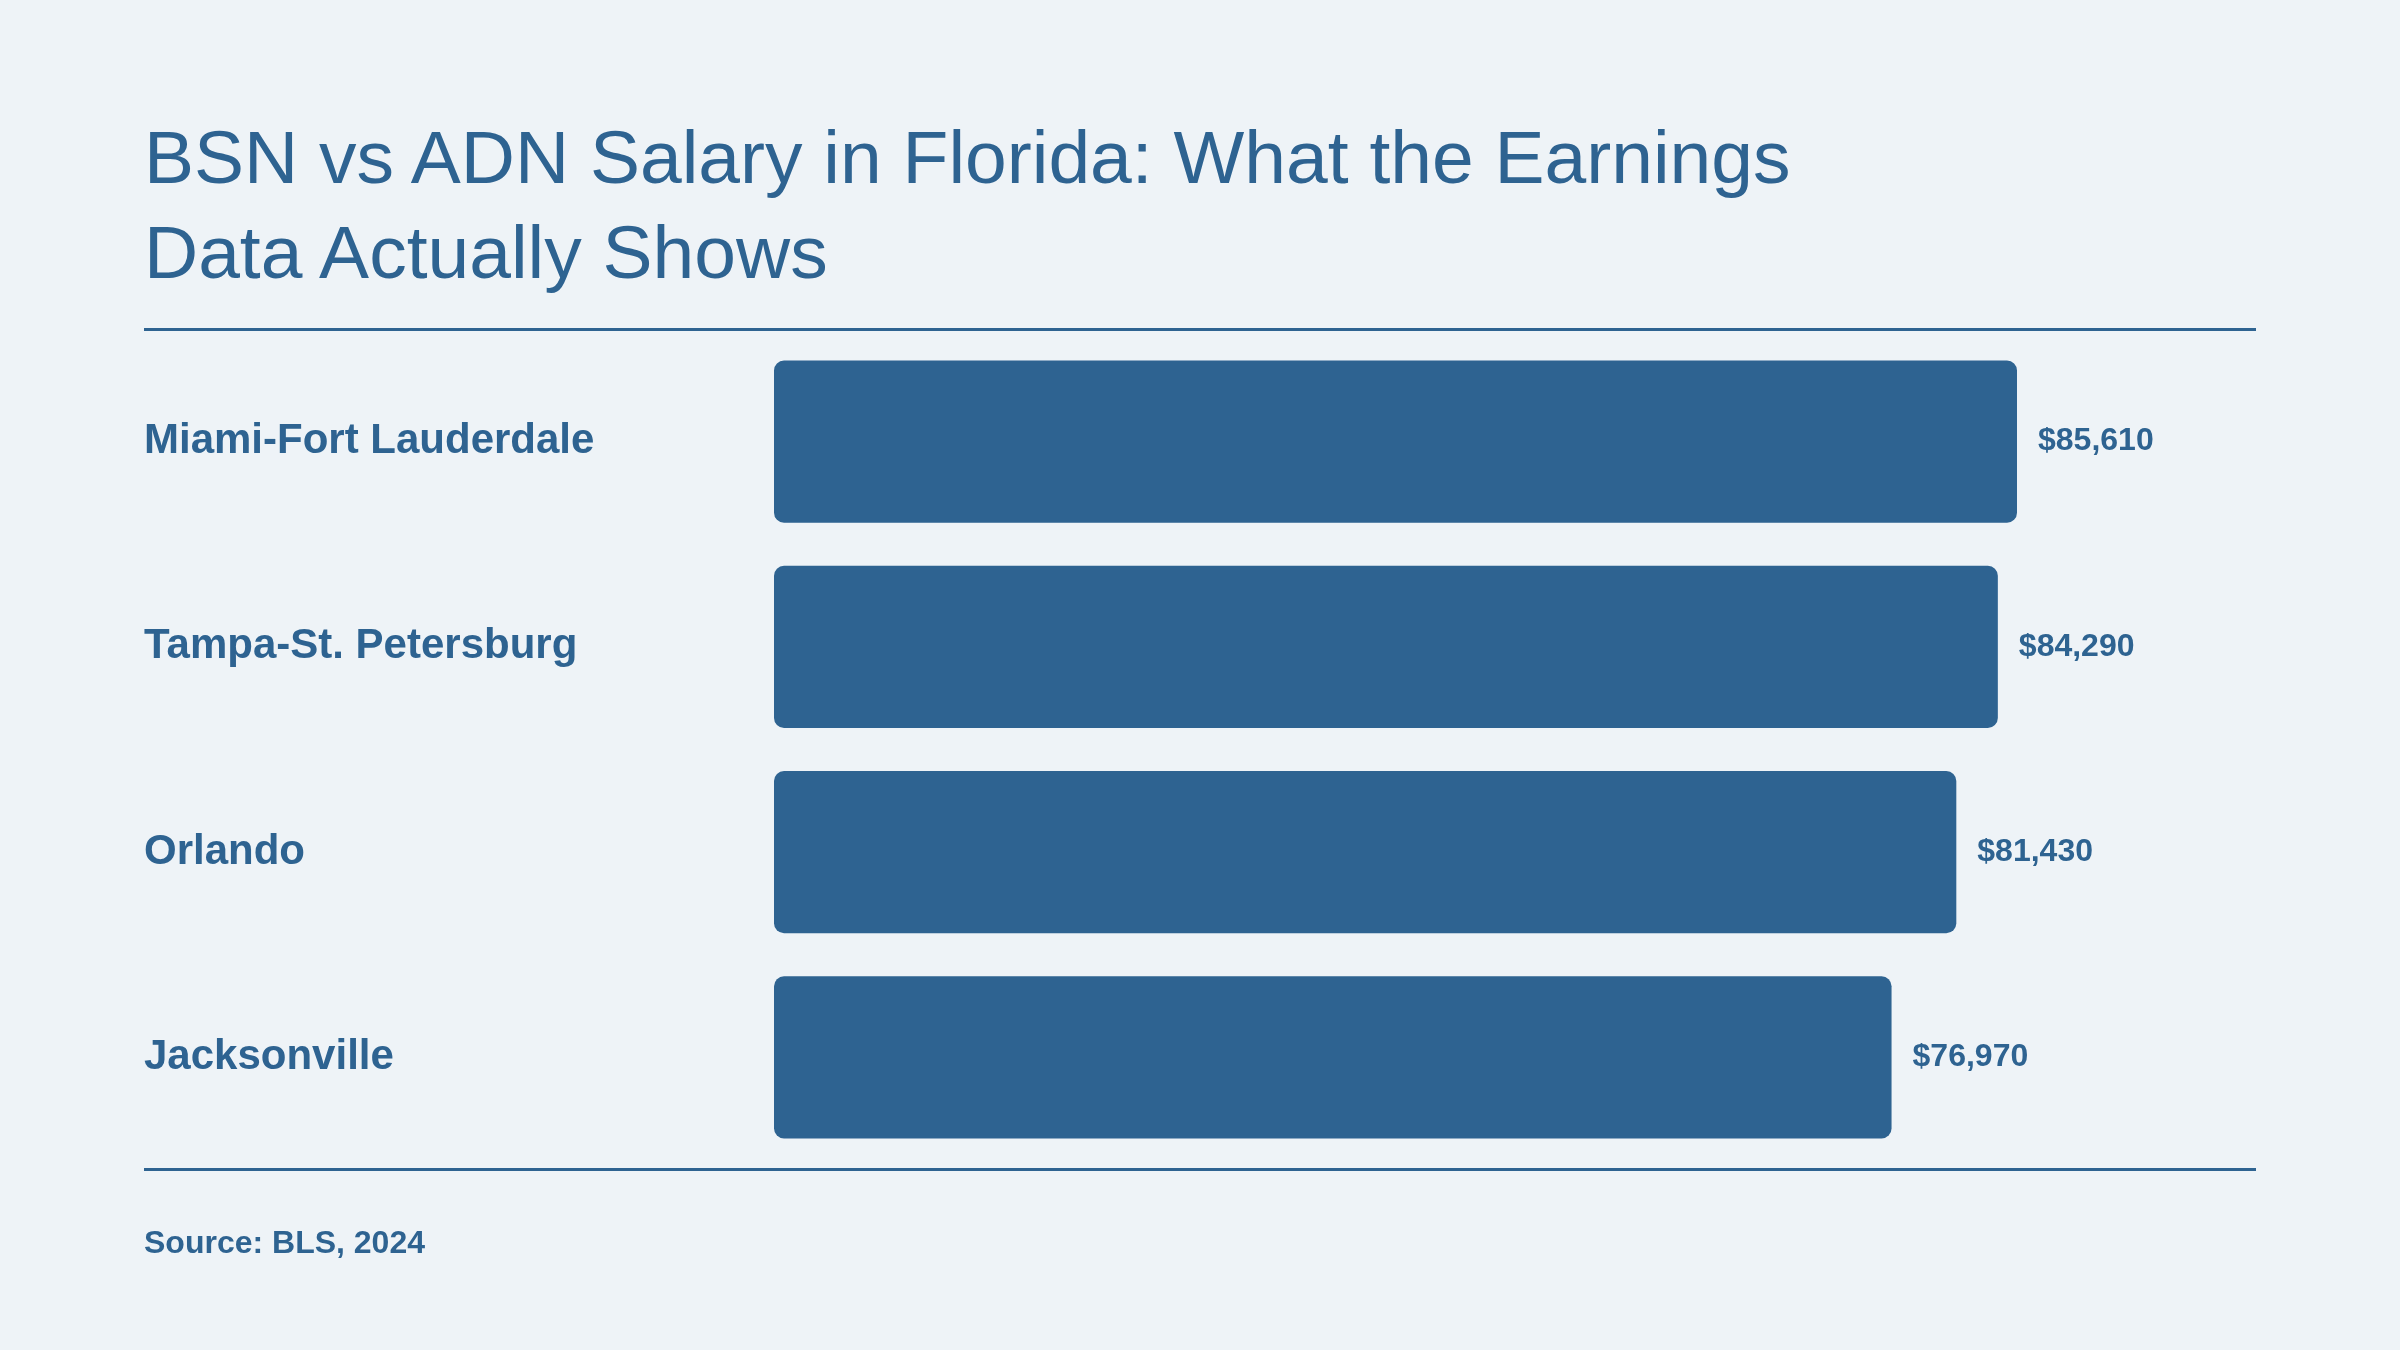 This screenshot has height=1350, width=2400. What do you see at coordinates (284, 1242) in the screenshot?
I see `source-note: Source: BLS, 2024` at bounding box center [284, 1242].